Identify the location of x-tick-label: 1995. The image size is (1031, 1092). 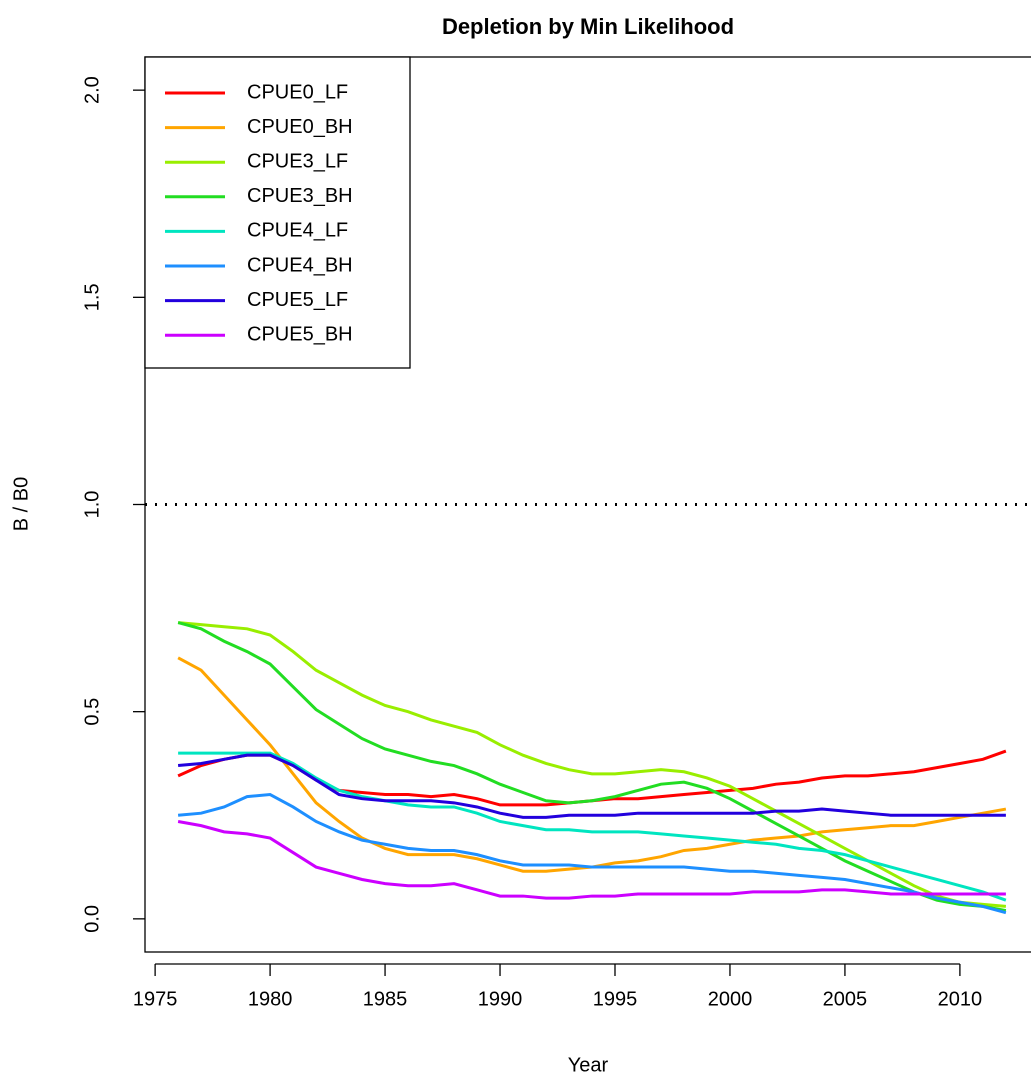
(615, 999).